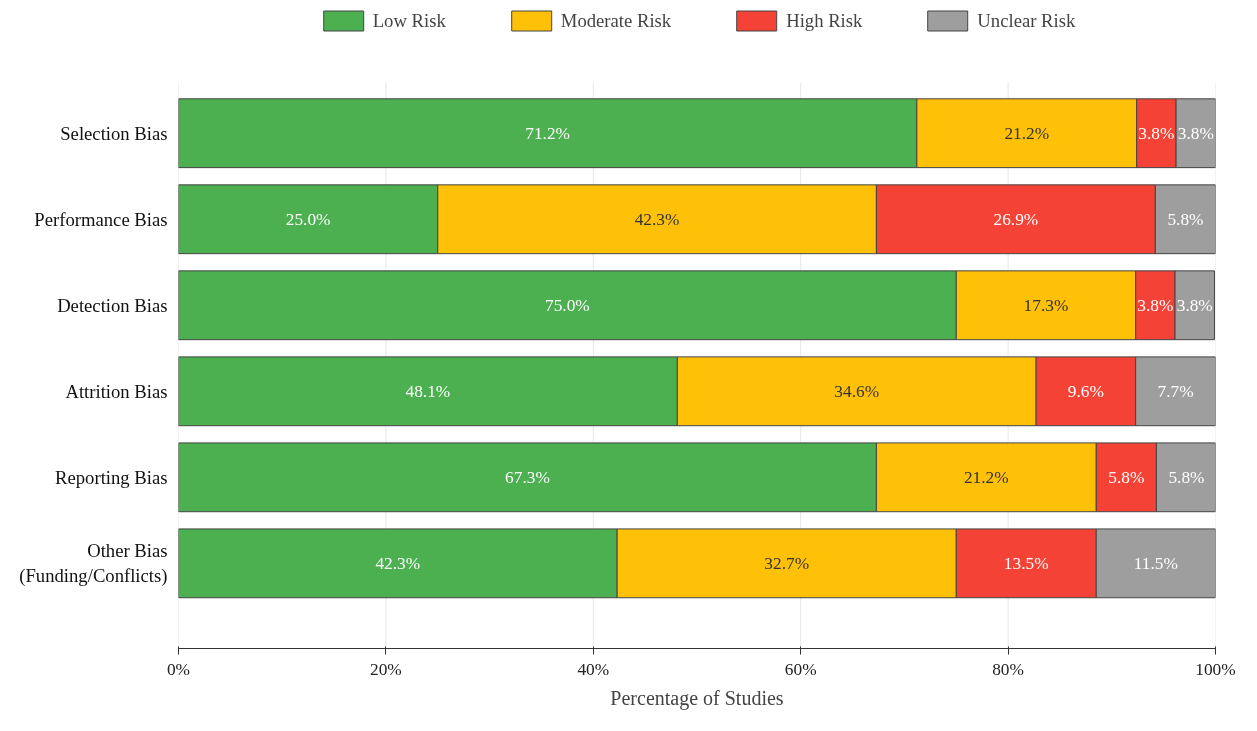  What do you see at coordinates (114, 133) in the screenshot?
I see `y-tick-label: Selection Bias` at bounding box center [114, 133].